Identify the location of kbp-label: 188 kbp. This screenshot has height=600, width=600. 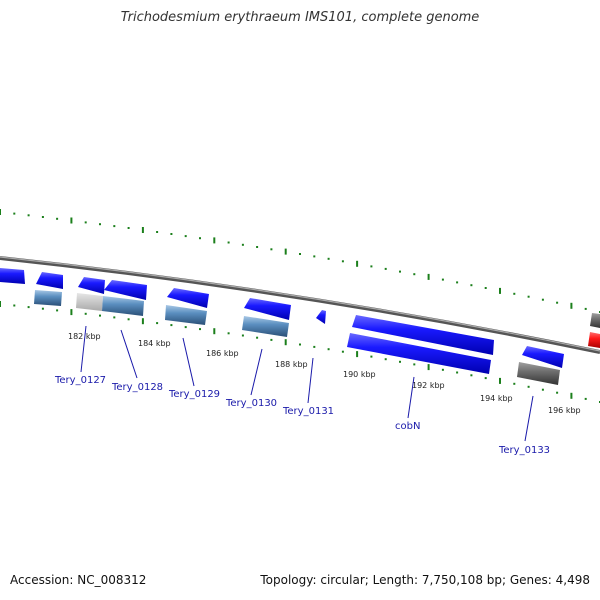
(291, 364).